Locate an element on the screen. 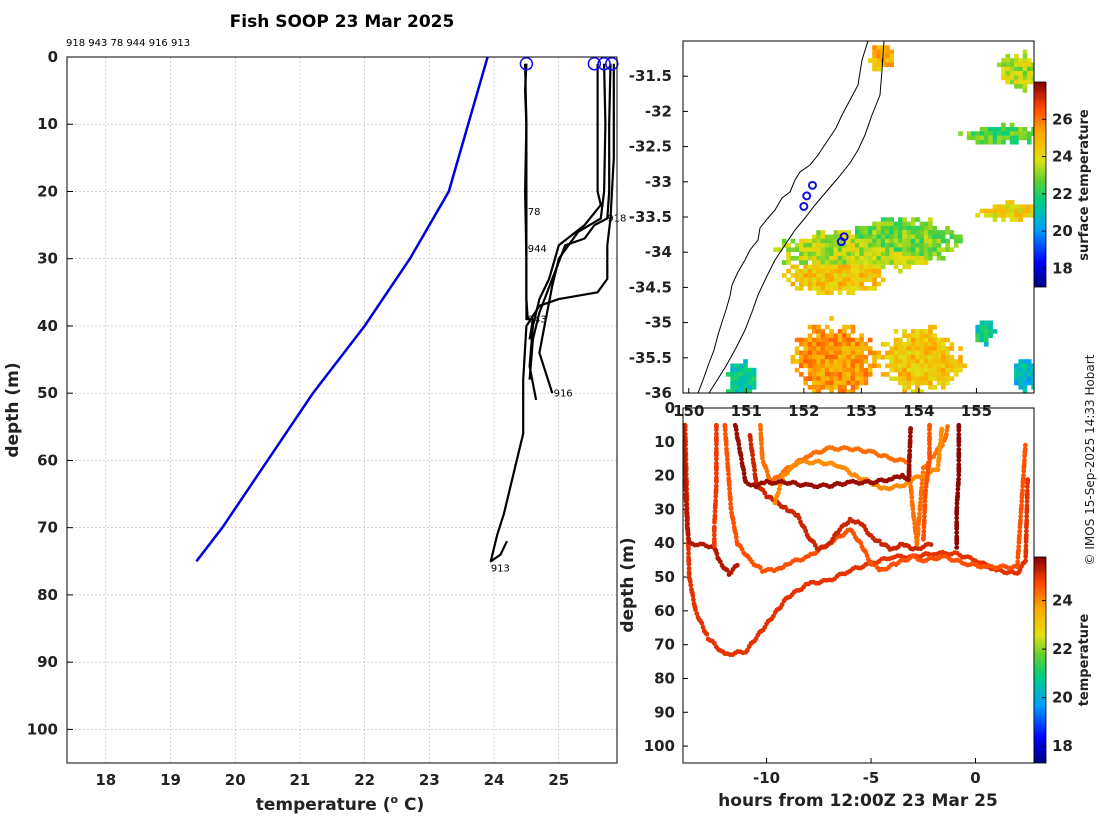 The image size is (1100, 820). section-y-tick-label: 40 is located at coordinates (664, 543).